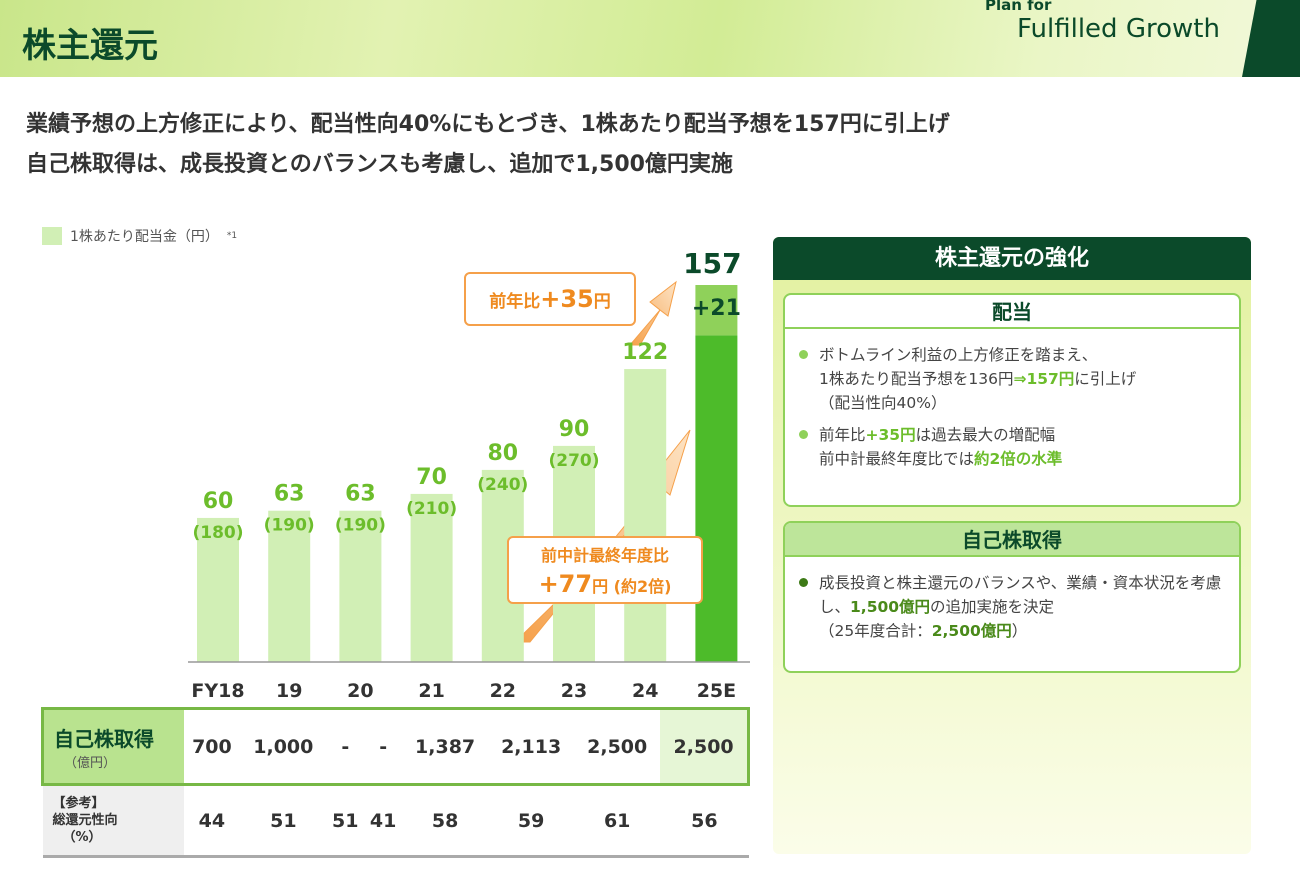 The height and width of the screenshot is (874, 1300). What do you see at coordinates (218, 589) in the screenshot?
I see `bar-FY18` at bounding box center [218, 589].